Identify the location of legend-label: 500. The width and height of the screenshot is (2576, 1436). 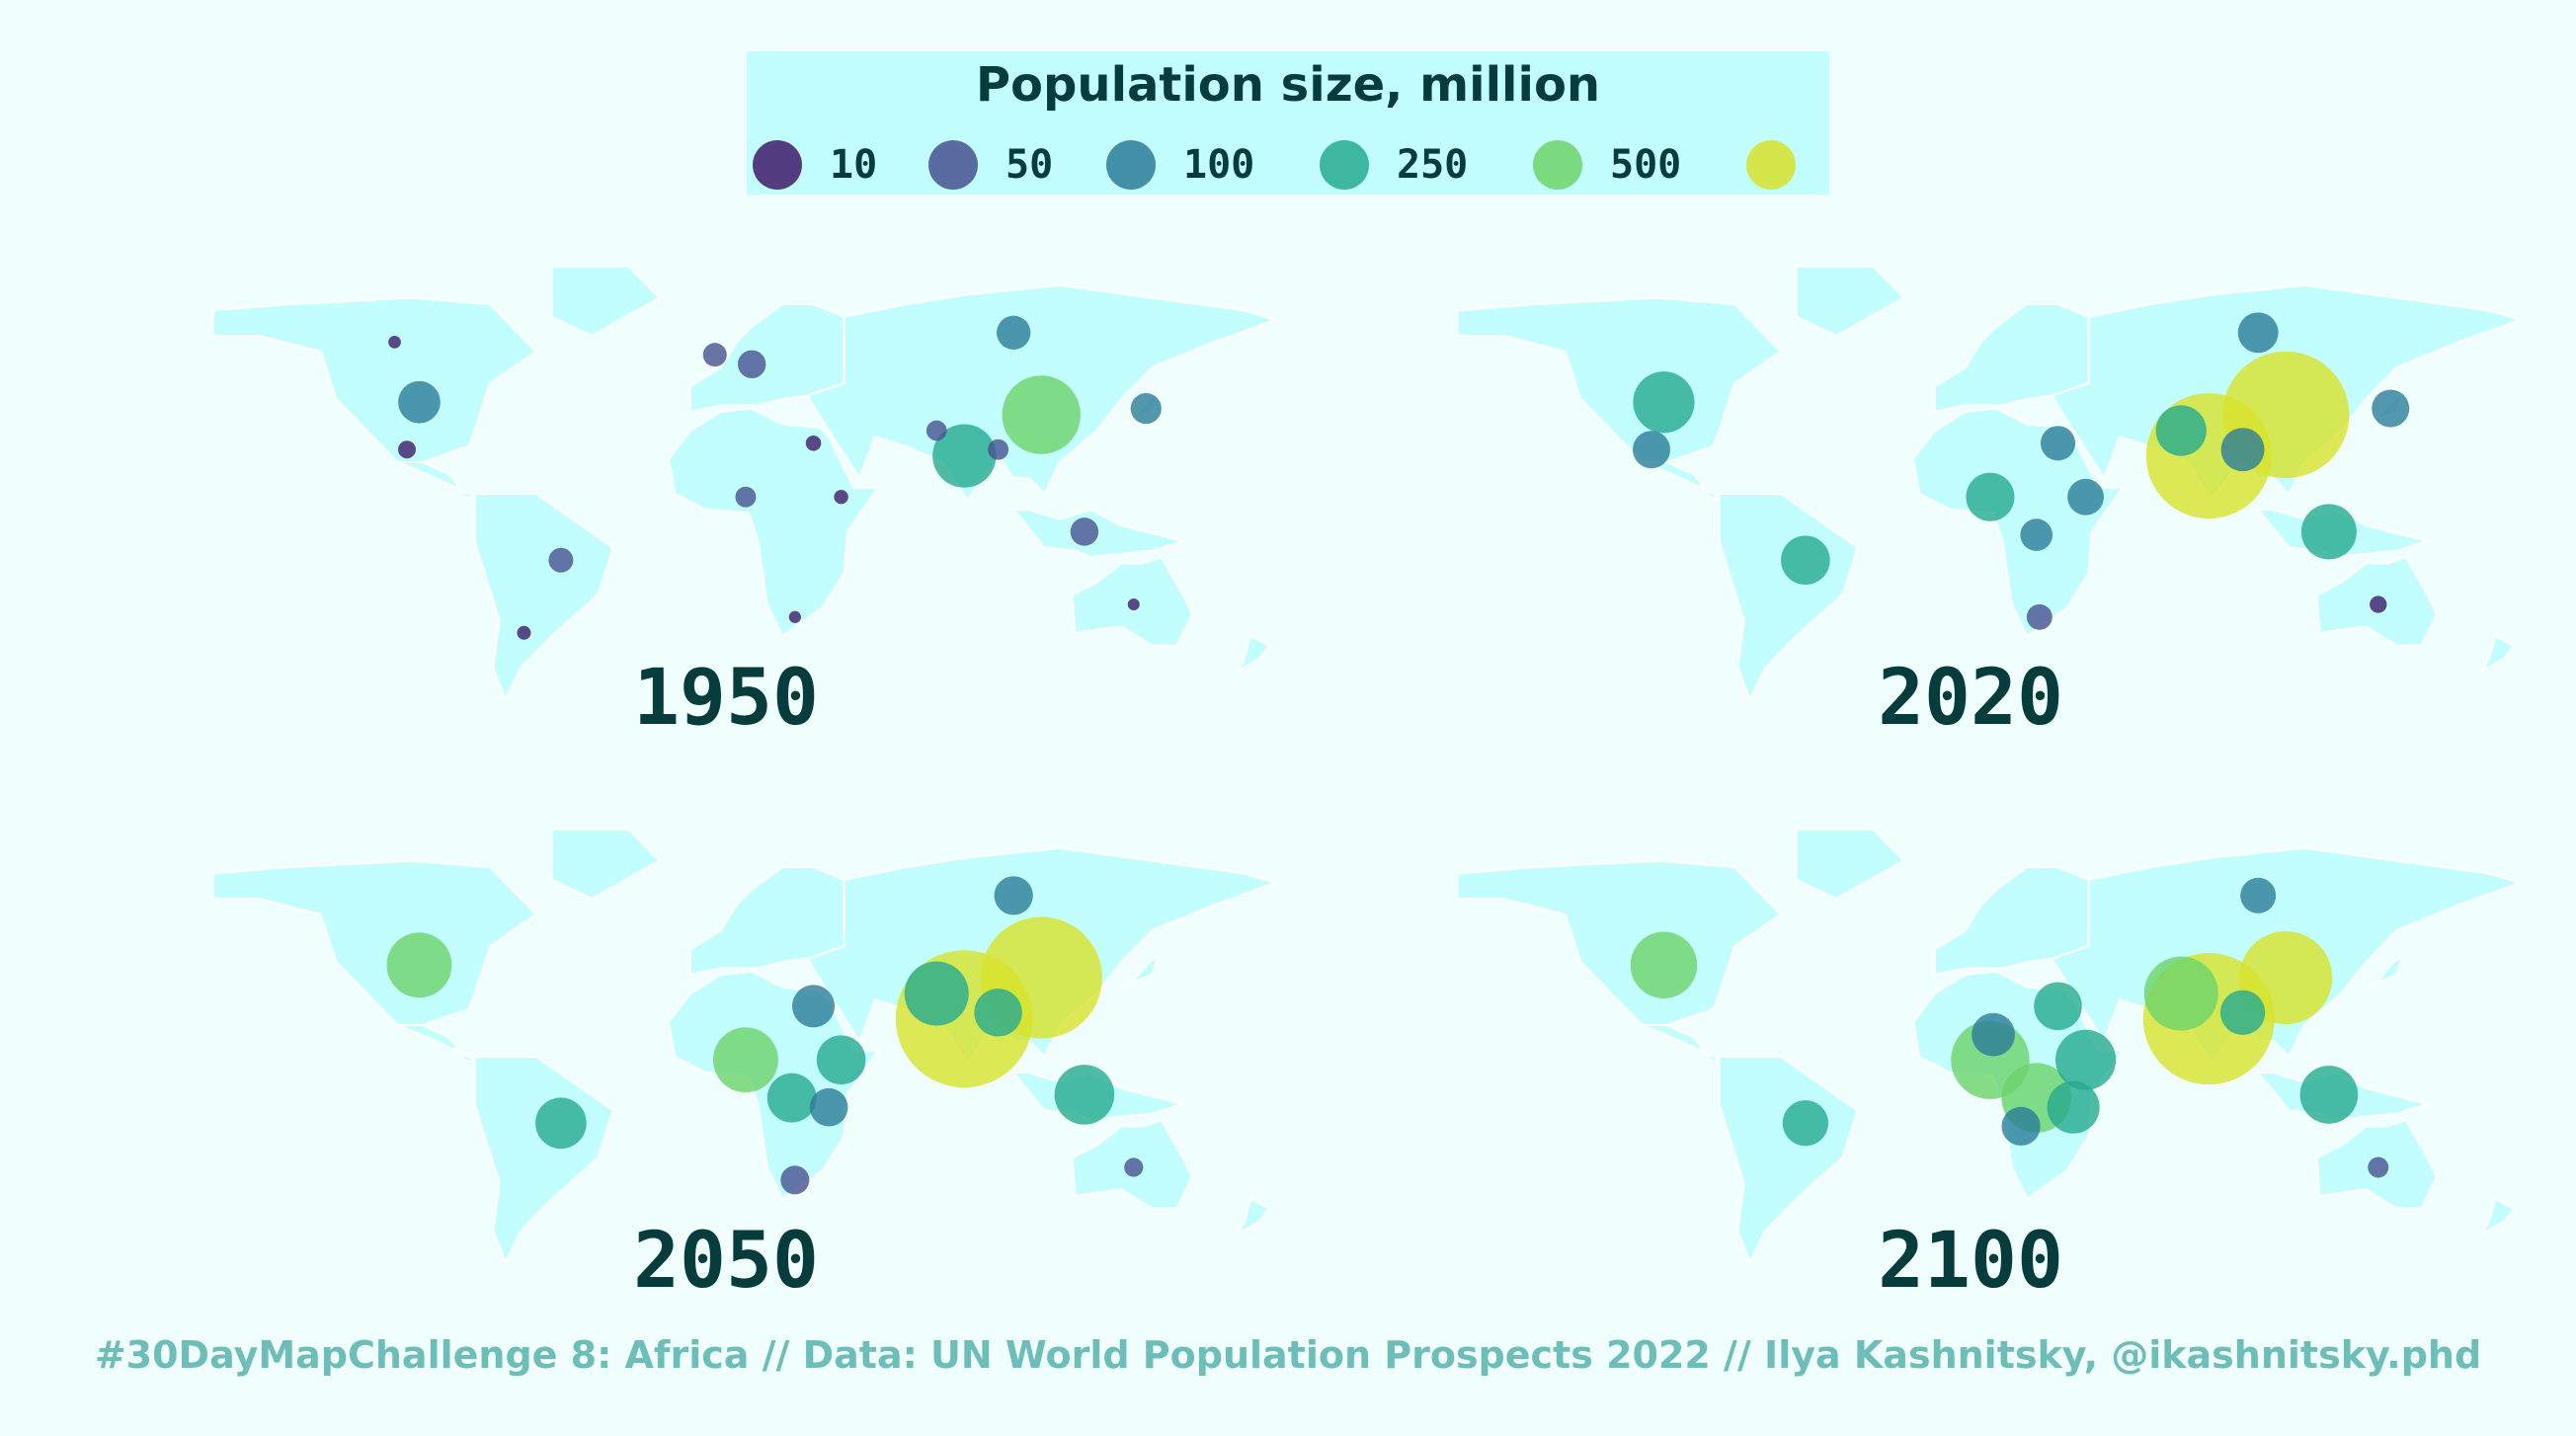
(1646, 165).